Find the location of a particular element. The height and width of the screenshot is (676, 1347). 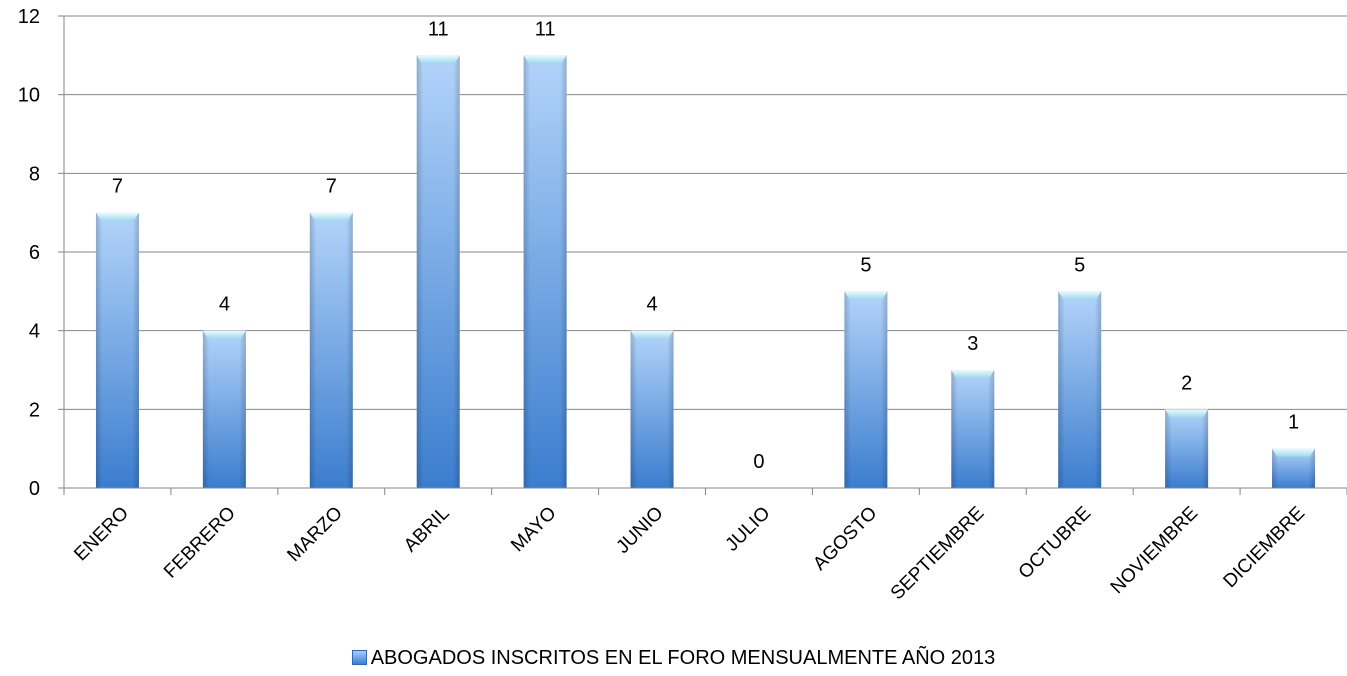

legend-swatch is located at coordinates (359, 657).